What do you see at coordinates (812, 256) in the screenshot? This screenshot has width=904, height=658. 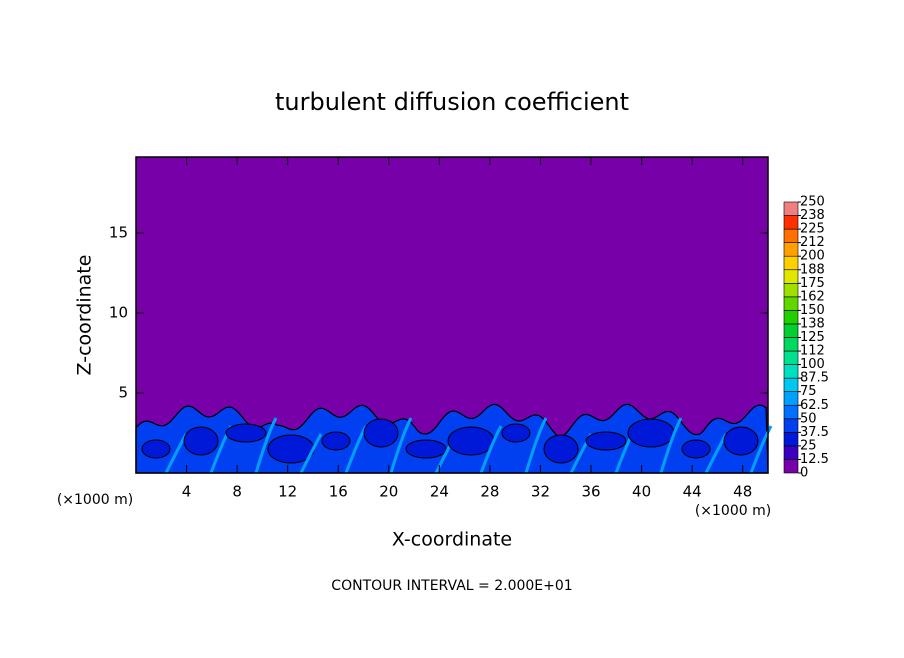 I see `colorbar-label: 200` at bounding box center [812, 256].